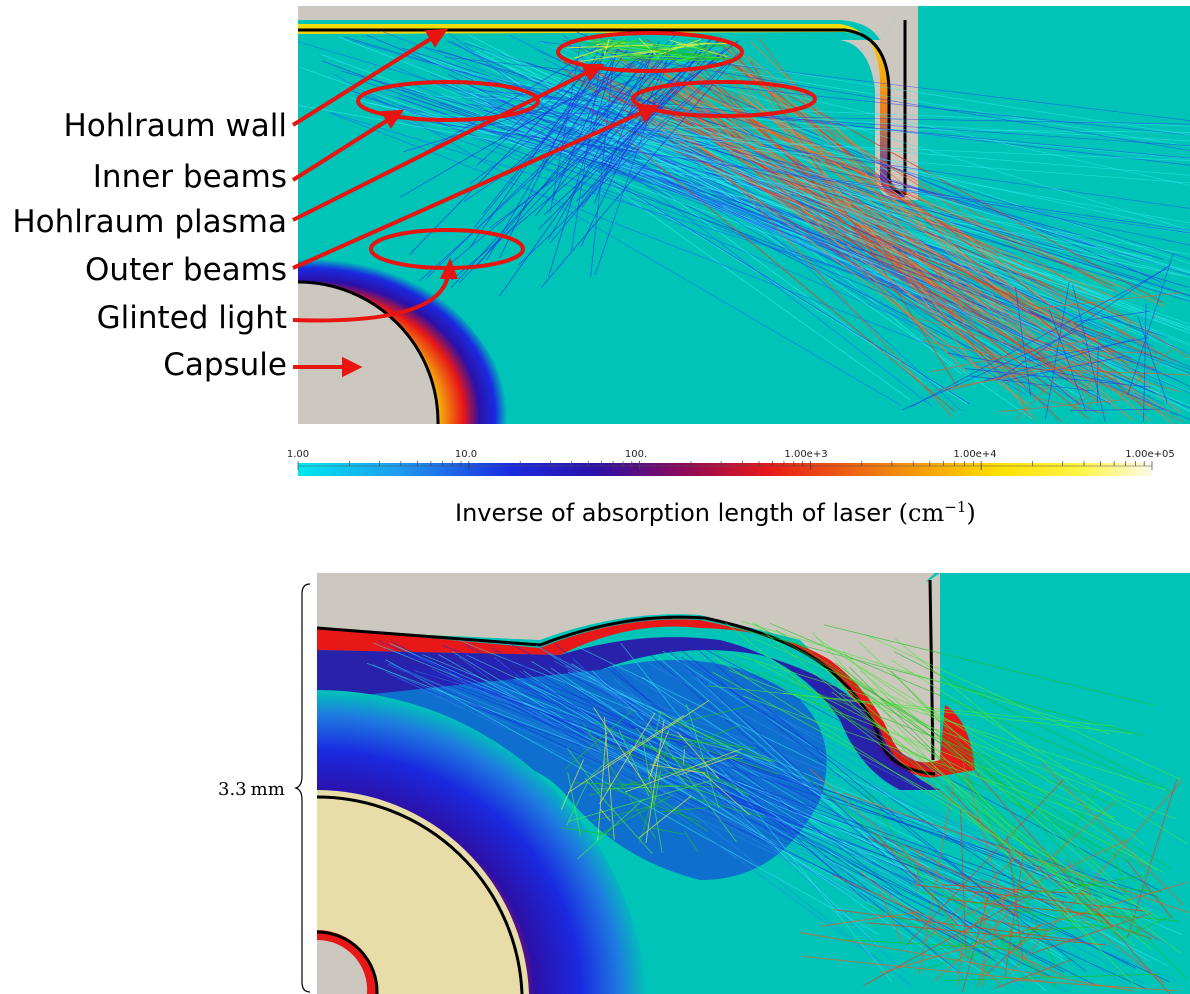 The width and height of the screenshot is (1190, 994). Describe the element at coordinates (191, 318) in the screenshot. I see `label-glinted-light: Glinted light` at that location.